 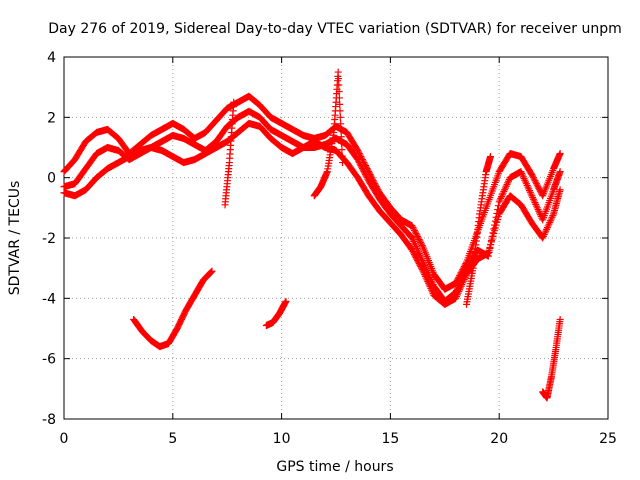 What do you see at coordinates (551, 358) in the screenshot?
I see `series-segment-i` at bounding box center [551, 358].